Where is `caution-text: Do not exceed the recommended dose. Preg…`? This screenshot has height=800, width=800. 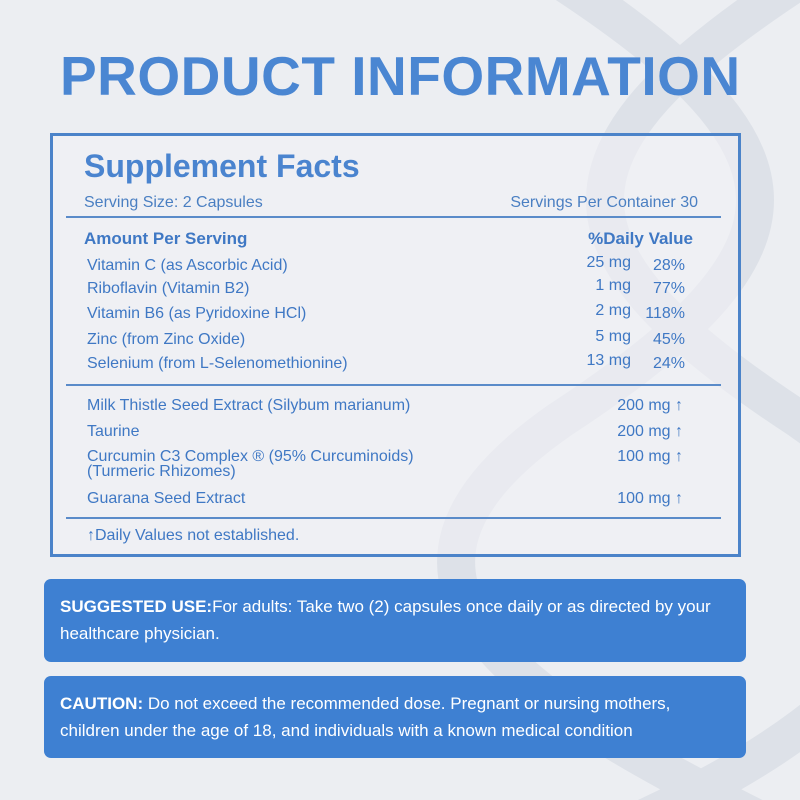
caution-text: Do not exceed the recommended dose. Preg… is located at coordinates (365, 717).